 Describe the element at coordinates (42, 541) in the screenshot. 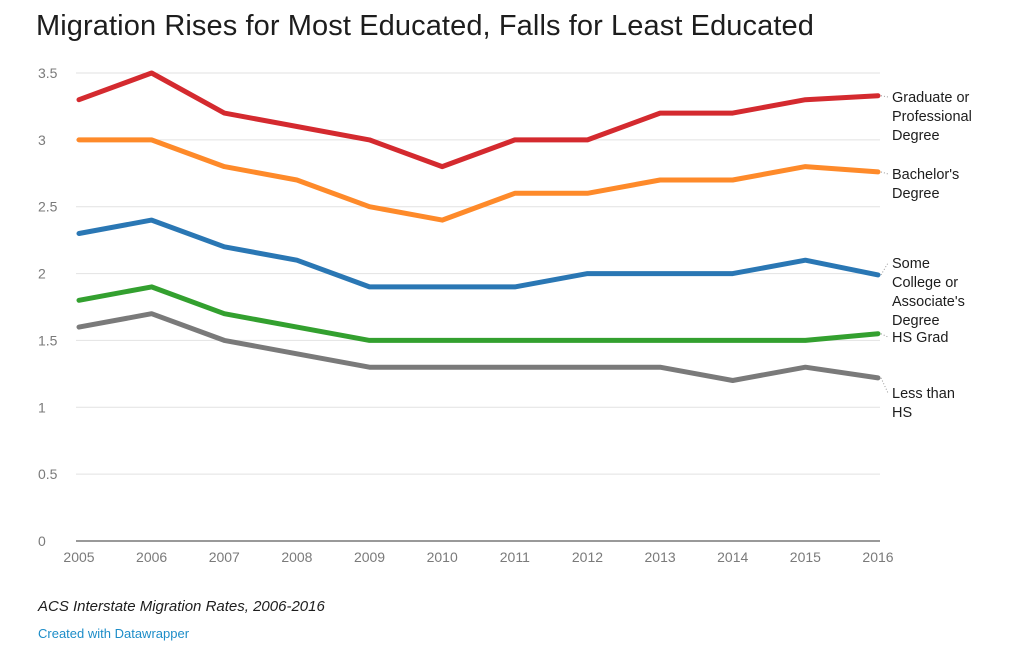

I see `y-tick-label: 0` at that location.